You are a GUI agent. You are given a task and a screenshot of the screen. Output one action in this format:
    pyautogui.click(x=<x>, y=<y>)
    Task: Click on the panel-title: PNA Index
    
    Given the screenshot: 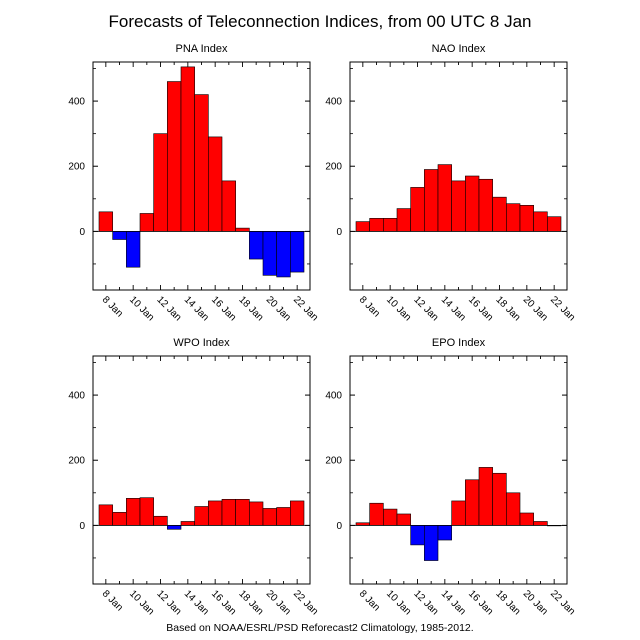 What is the action you would take?
    pyautogui.click(x=202, y=49)
    